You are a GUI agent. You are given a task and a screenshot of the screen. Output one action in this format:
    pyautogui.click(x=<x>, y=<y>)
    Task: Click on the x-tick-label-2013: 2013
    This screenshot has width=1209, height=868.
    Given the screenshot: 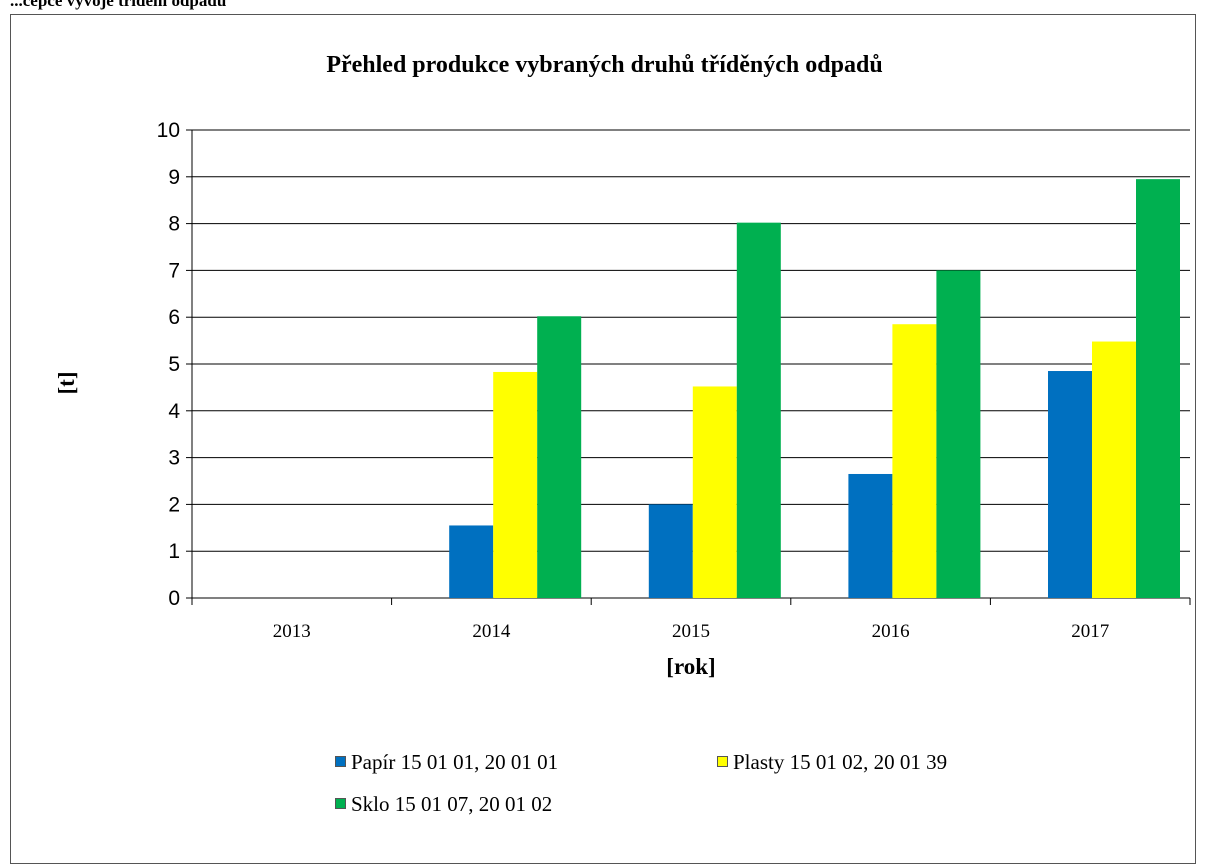 What is the action you would take?
    pyautogui.click(x=292, y=631)
    